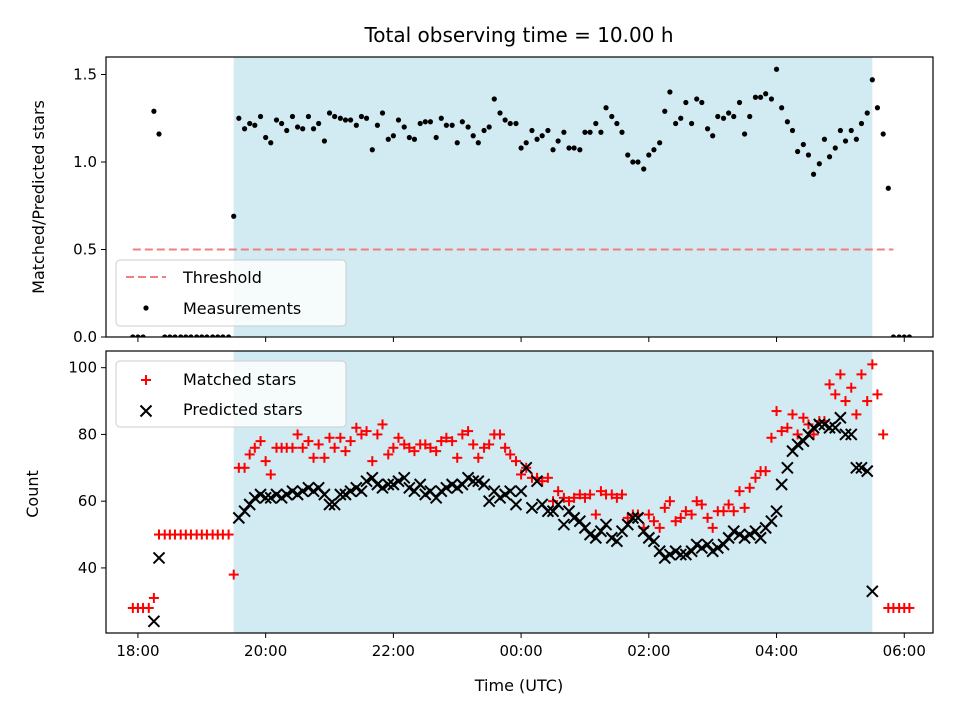 The width and height of the screenshot is (960, 720). I want to click on bottom-y-tick-label: 80, so click(87, 434).